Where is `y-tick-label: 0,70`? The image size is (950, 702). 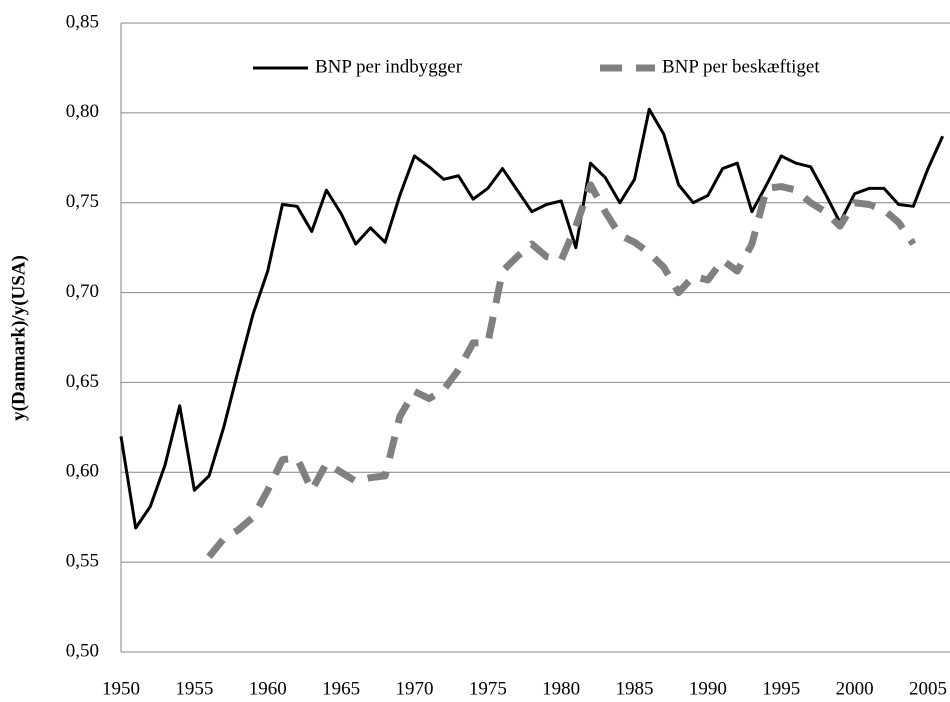 y-tick-label: 0,70 is located at coordinates (82, 291).